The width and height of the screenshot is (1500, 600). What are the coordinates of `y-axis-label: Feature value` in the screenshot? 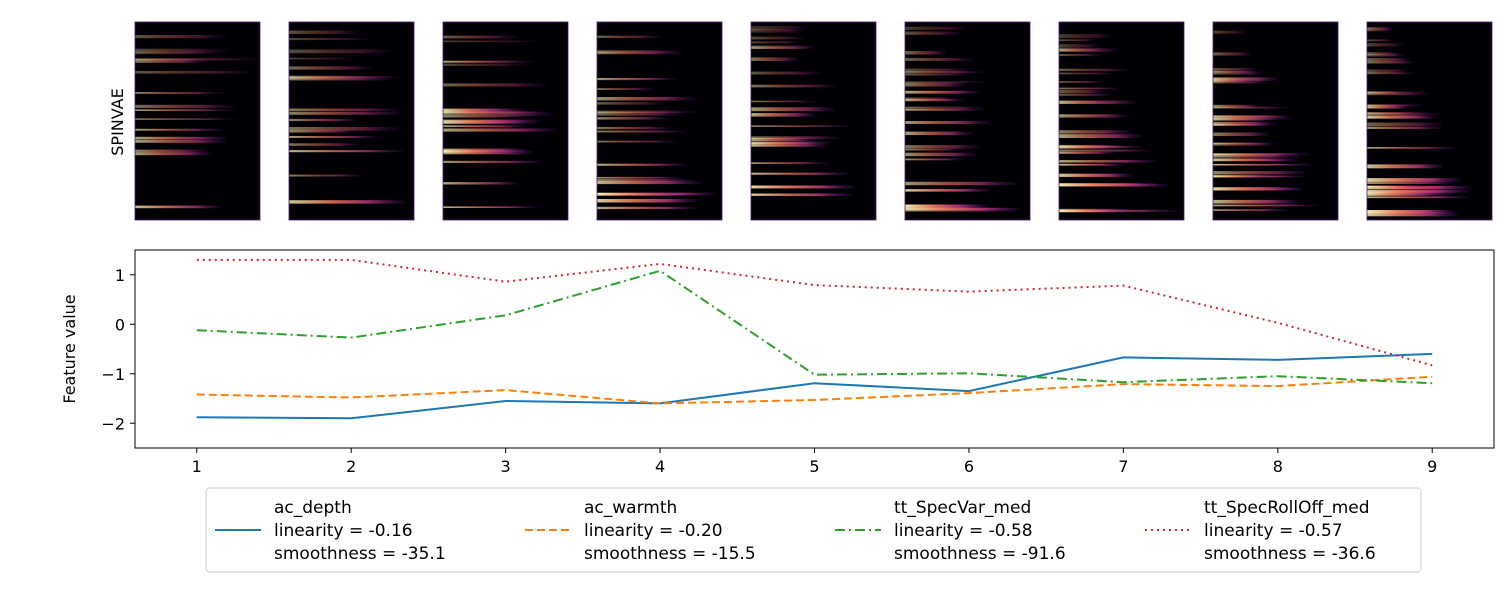 It's located at (69, 348).